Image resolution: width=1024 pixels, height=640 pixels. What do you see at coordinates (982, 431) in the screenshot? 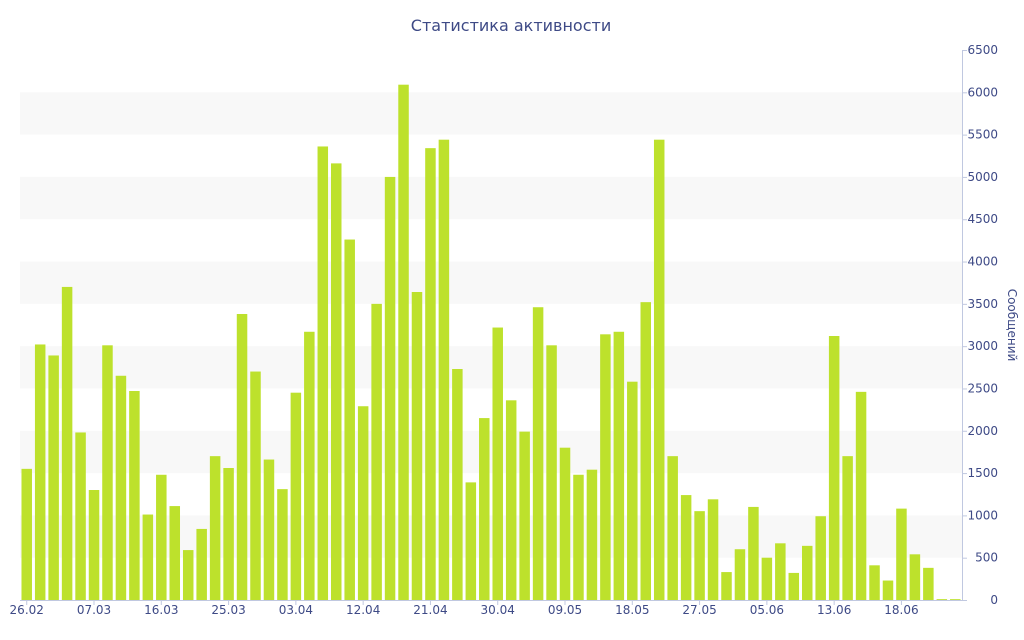
I see `y-tick-label: 2000` at bounding box center [982, 431].